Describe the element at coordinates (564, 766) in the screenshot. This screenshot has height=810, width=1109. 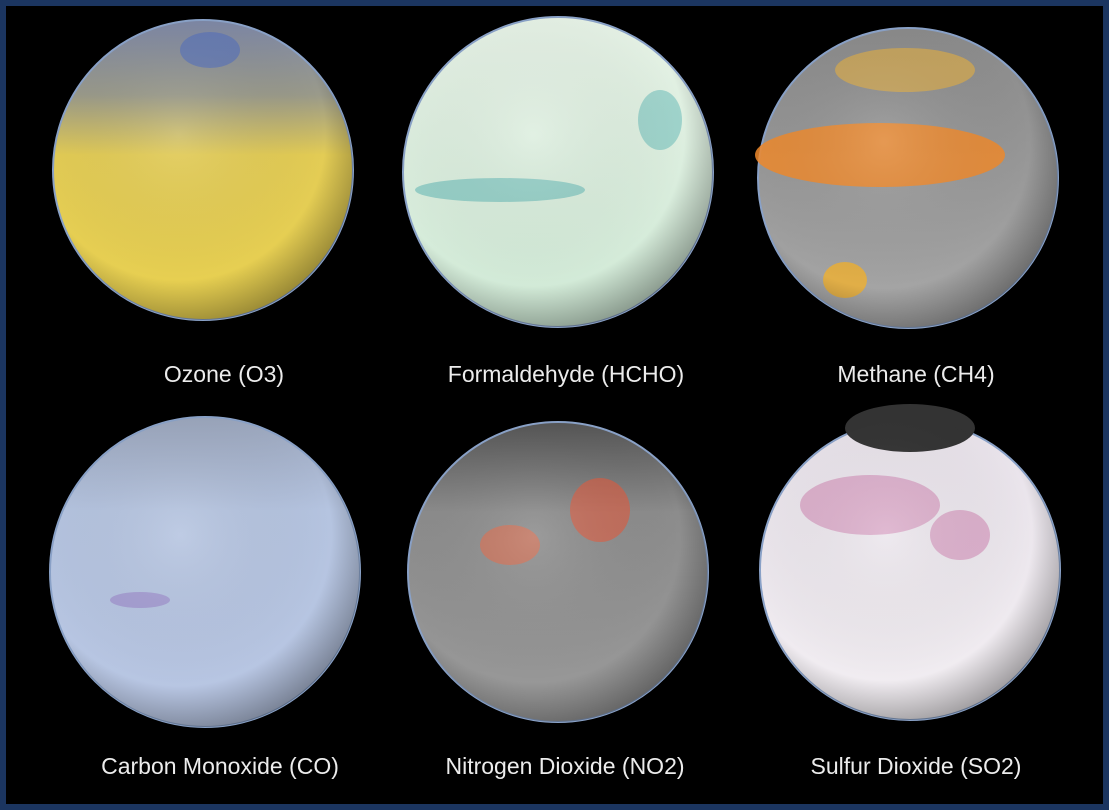
I see `panel-label: Nitrogen Dioxide (NO2)` at that location.